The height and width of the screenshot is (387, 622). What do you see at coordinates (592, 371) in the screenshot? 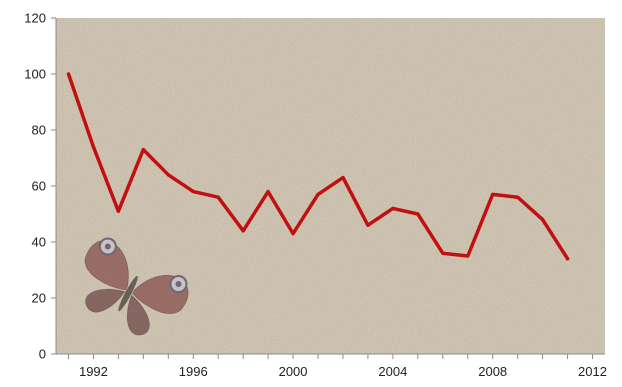
I see `x-tick-label: 2012` at bounding box center [592, 371].